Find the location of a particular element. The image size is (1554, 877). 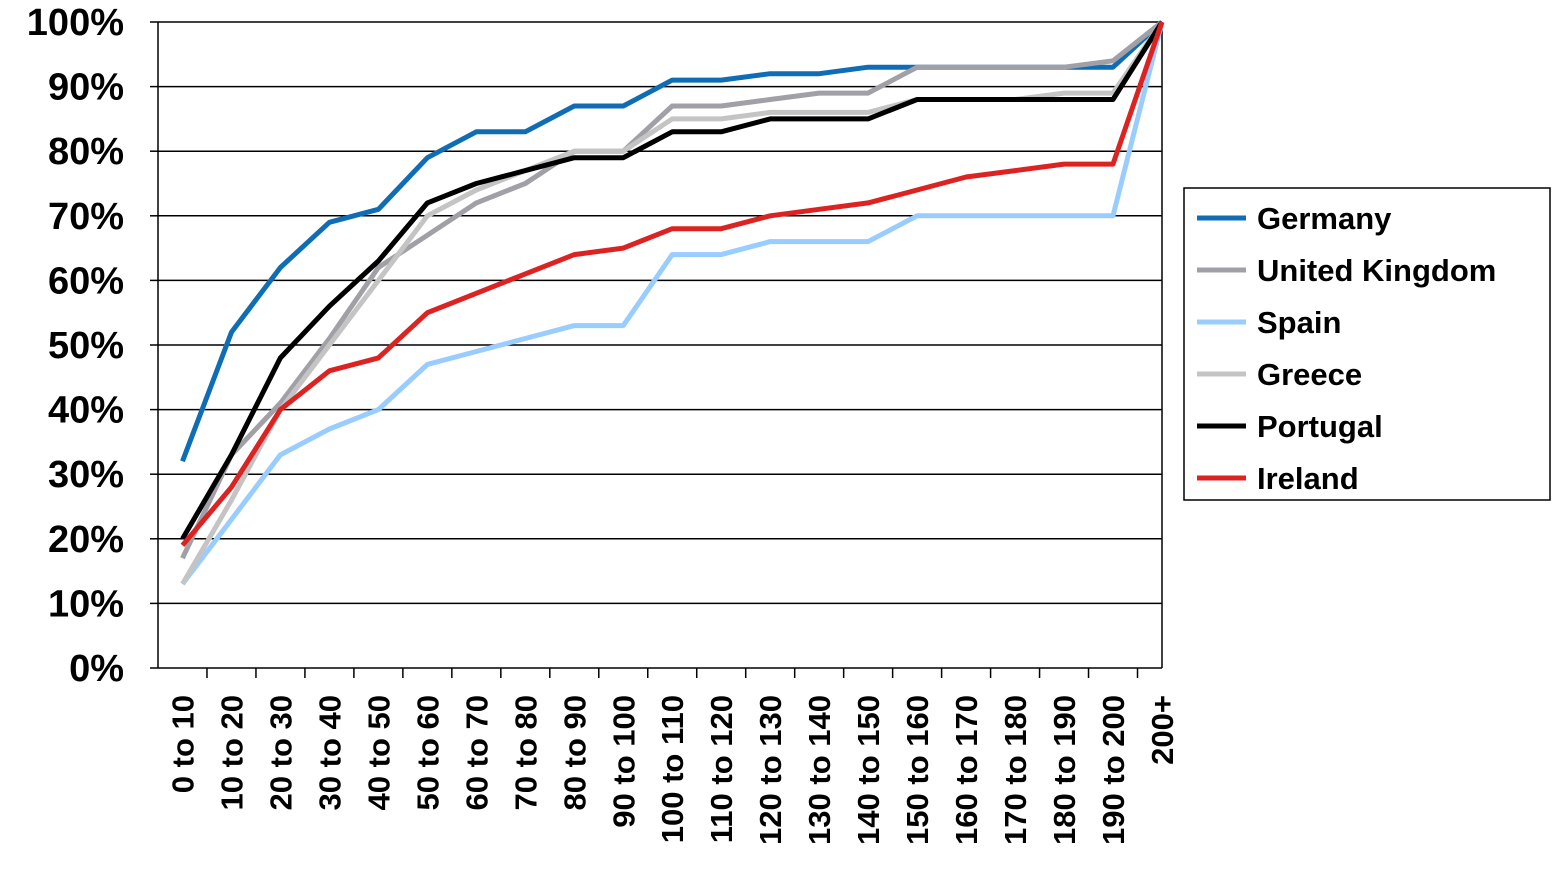

x-tick-label: 110 to 120 is located at coordinates (721, 769).